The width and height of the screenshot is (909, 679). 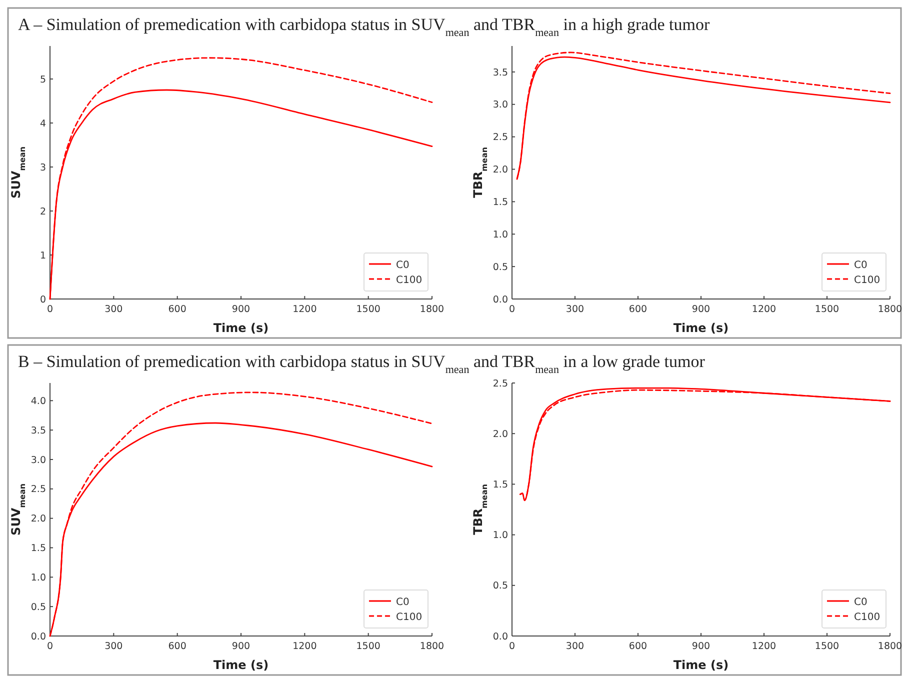 What do you see at coordinates (43, 168) in the screenshot?
I see `y-tick-label: 3` at bounding box center [43, 168].